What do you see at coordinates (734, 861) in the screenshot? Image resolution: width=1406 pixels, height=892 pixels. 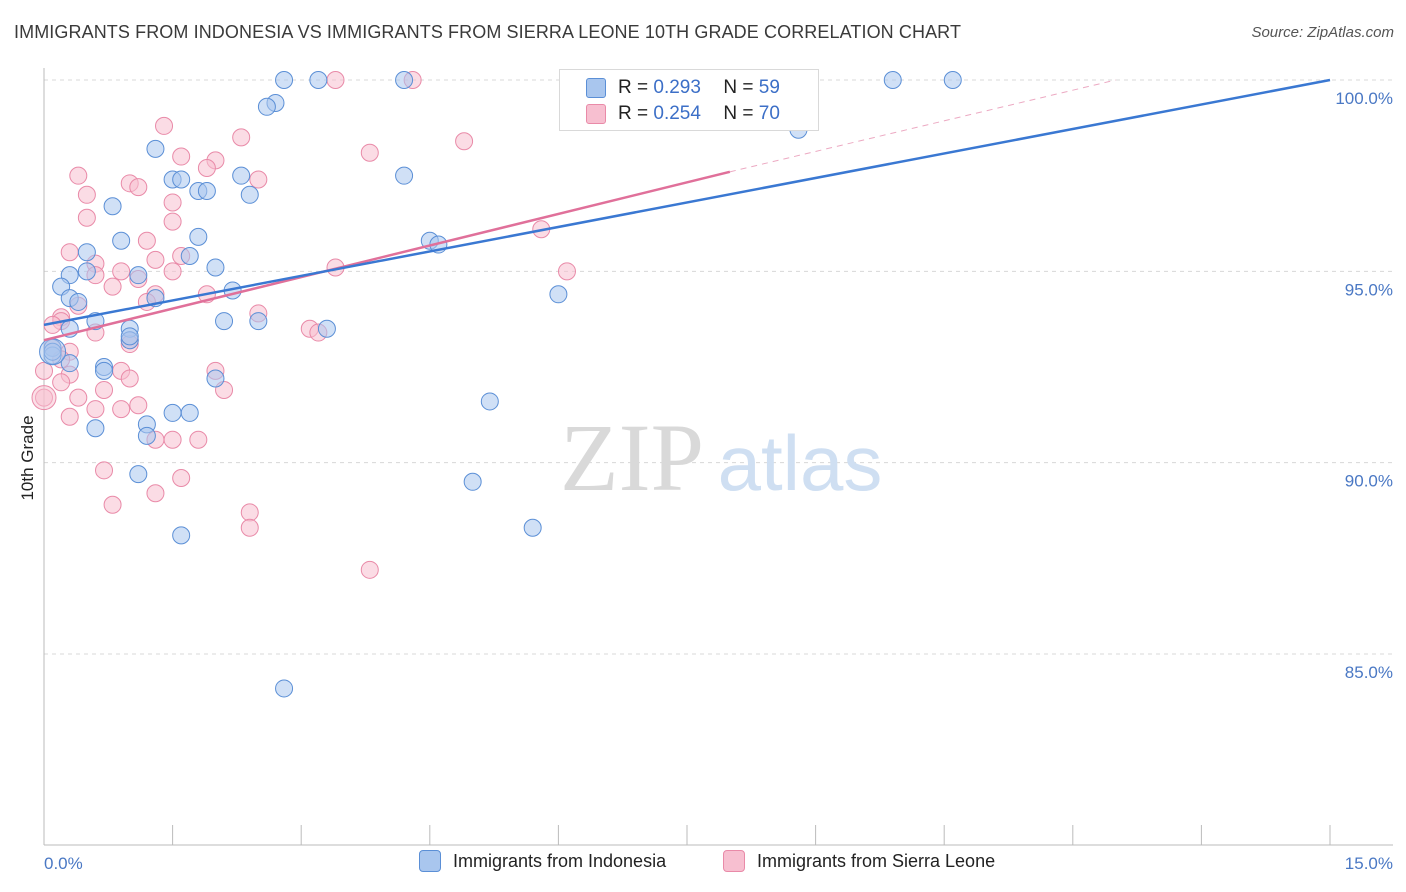 I see `bottom-legend-swatch-sierra-leone` at bounding box center [734, 861].